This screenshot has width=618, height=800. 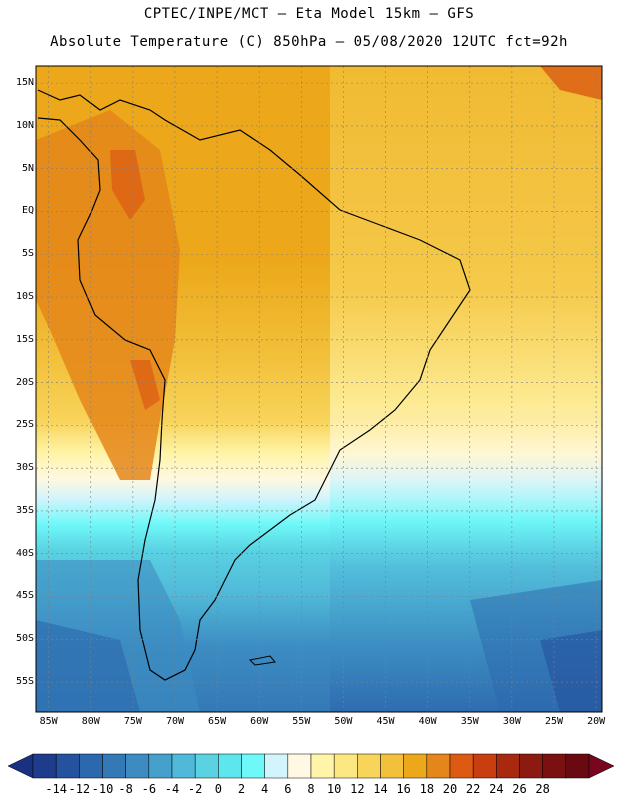 What do you see at coordinates (24, 553) in the screenshot?
I see `lat-tick-label: 40S` at bounding box center [24, 553].